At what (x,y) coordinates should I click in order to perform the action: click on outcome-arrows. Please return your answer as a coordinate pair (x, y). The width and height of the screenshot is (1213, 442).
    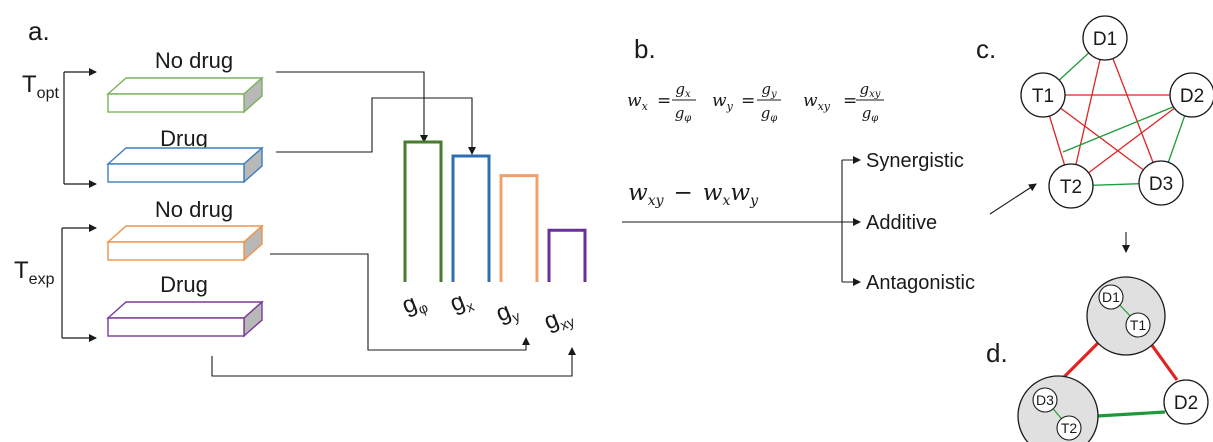
    Looking at the image, I should click on (741, 221).